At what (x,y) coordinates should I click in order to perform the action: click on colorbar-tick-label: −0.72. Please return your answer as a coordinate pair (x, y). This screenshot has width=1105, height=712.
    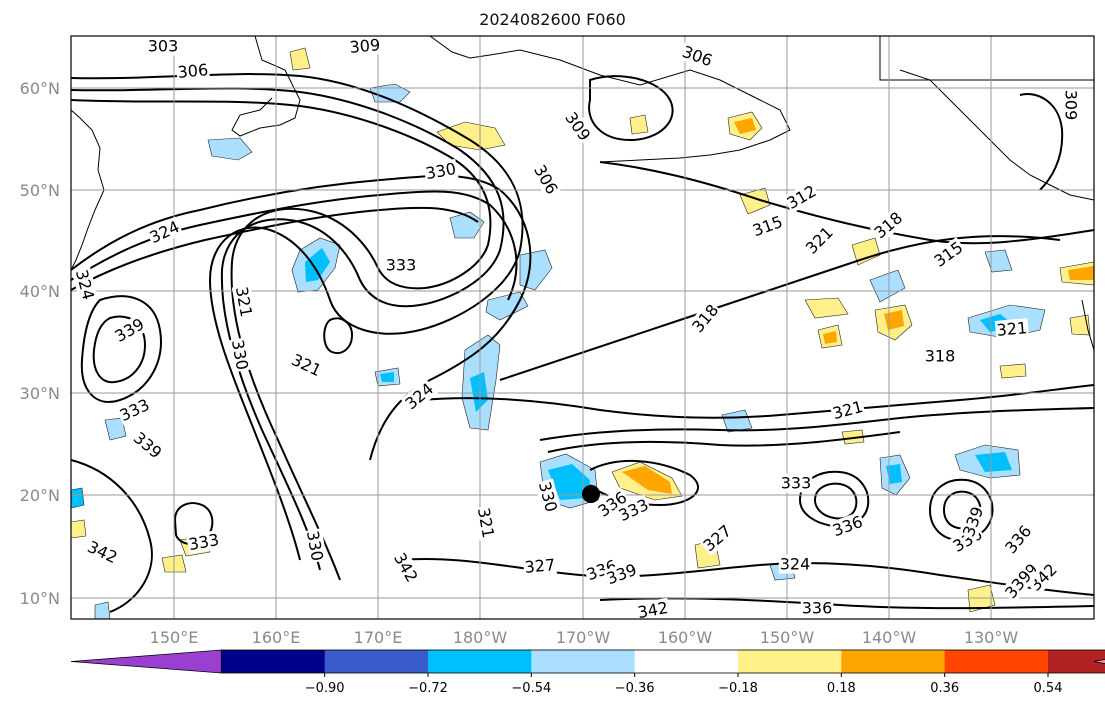
    Looking at the image, I should click on (428, 688).